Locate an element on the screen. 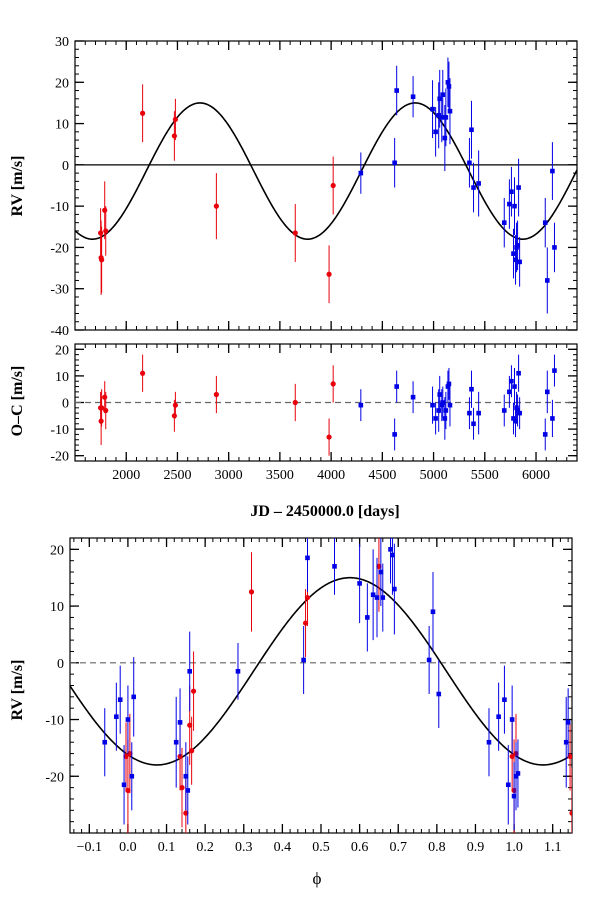 This screenshot has width=600, height=910. x-tick-label: 0.2 is located at coordinates (205, 847).